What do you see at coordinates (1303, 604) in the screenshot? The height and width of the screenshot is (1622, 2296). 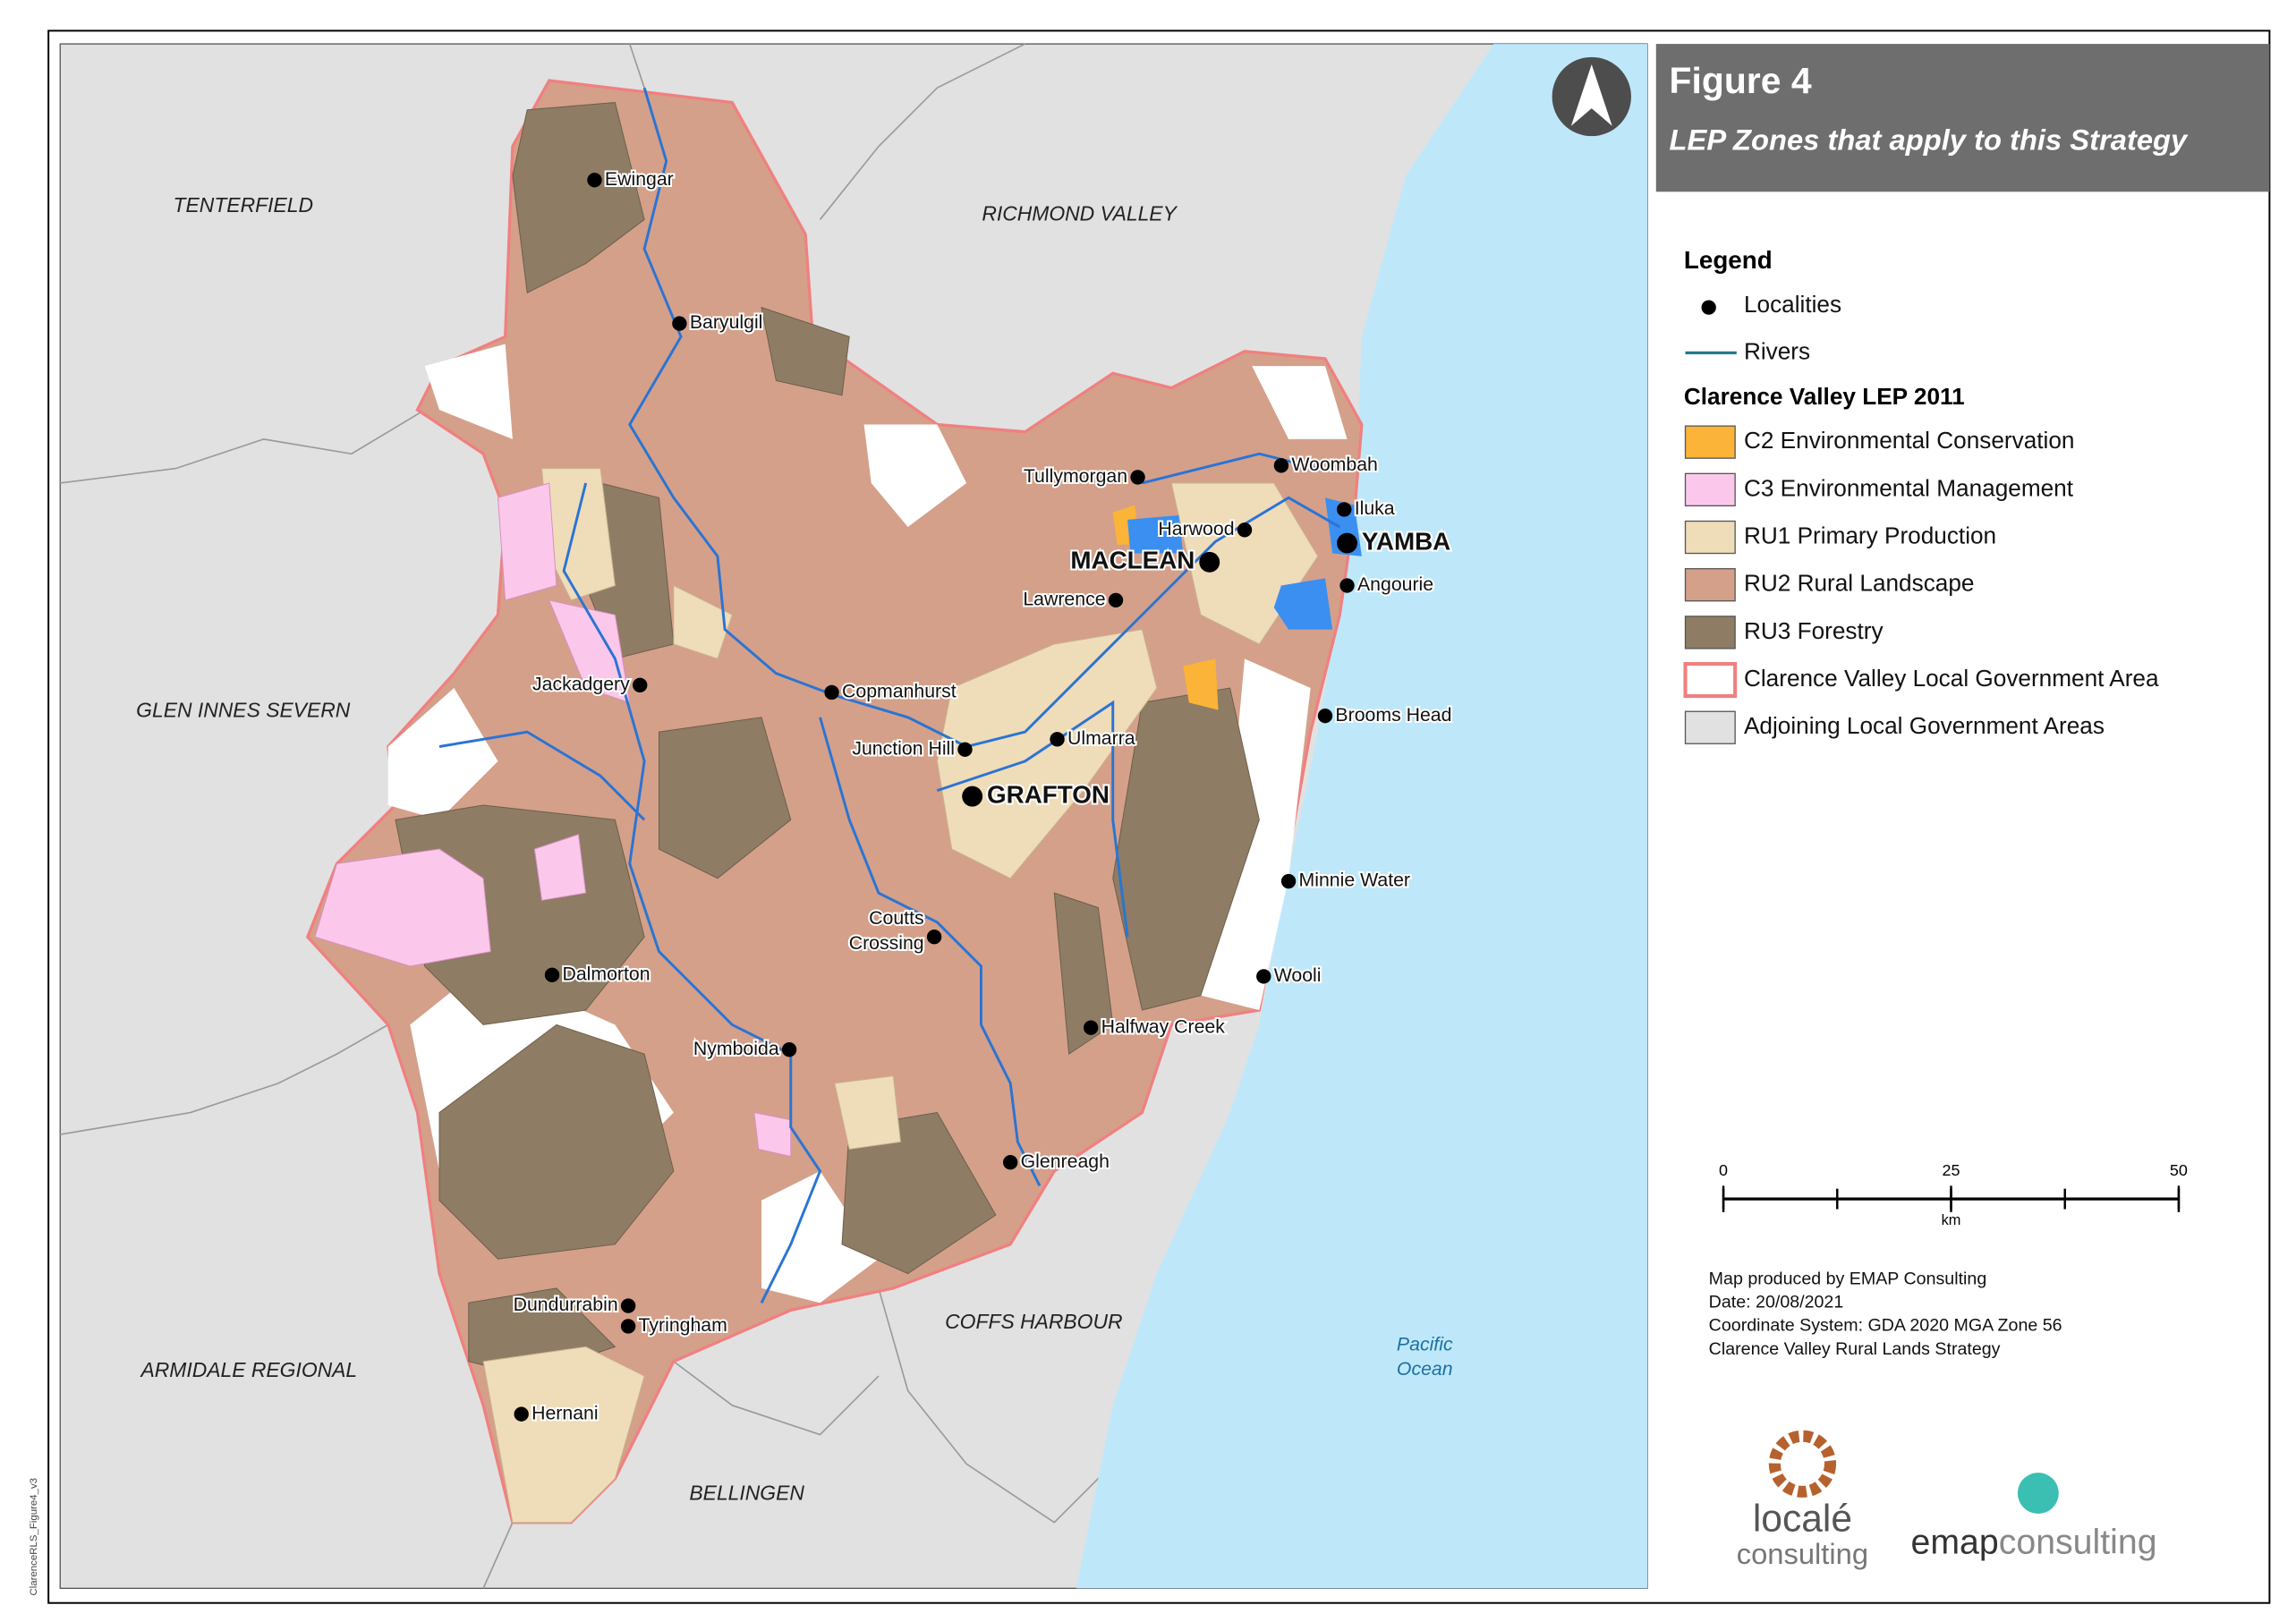 I see `lake` at bounding box center [1303, 604].